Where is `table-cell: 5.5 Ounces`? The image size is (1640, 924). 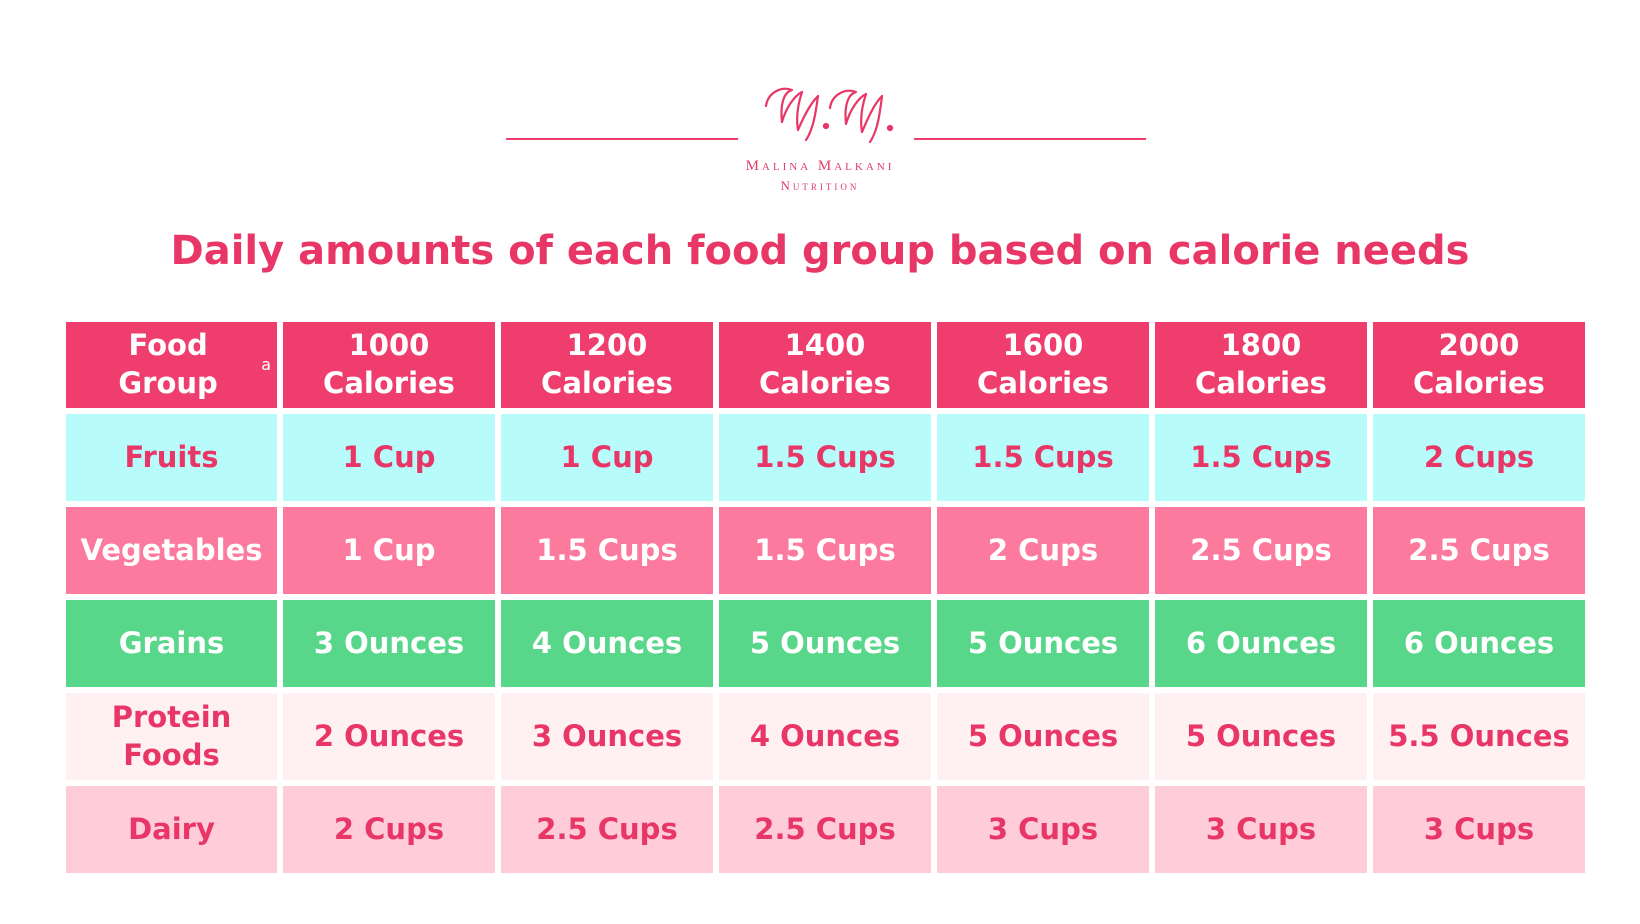
table-cell: 5.5 Ounces is located at coordinates (1479, 736).